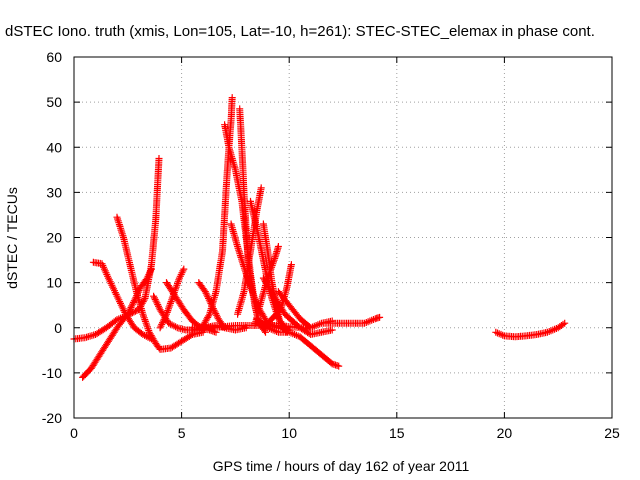 This screenshot has width=640, height=480. Describe the element at coordinates (52, 418) in the screenshot. I see `y-tick-label: -20` at that location.